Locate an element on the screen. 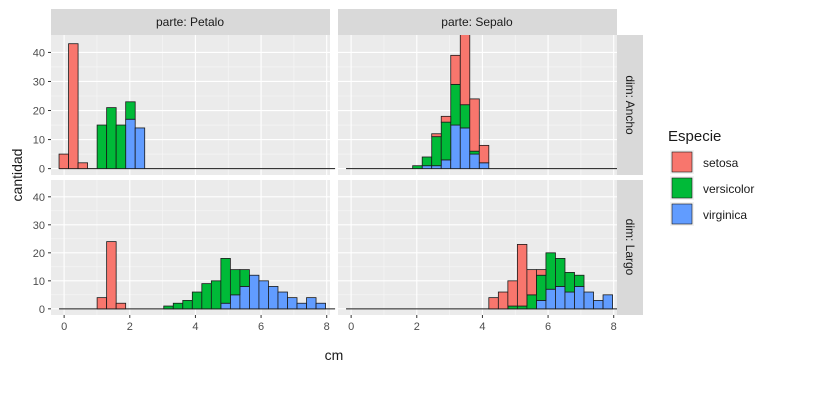 Image resolution: width=825 pixels, height=418 pixels. strip-column-sepalo is located at coordinates (477, 22).